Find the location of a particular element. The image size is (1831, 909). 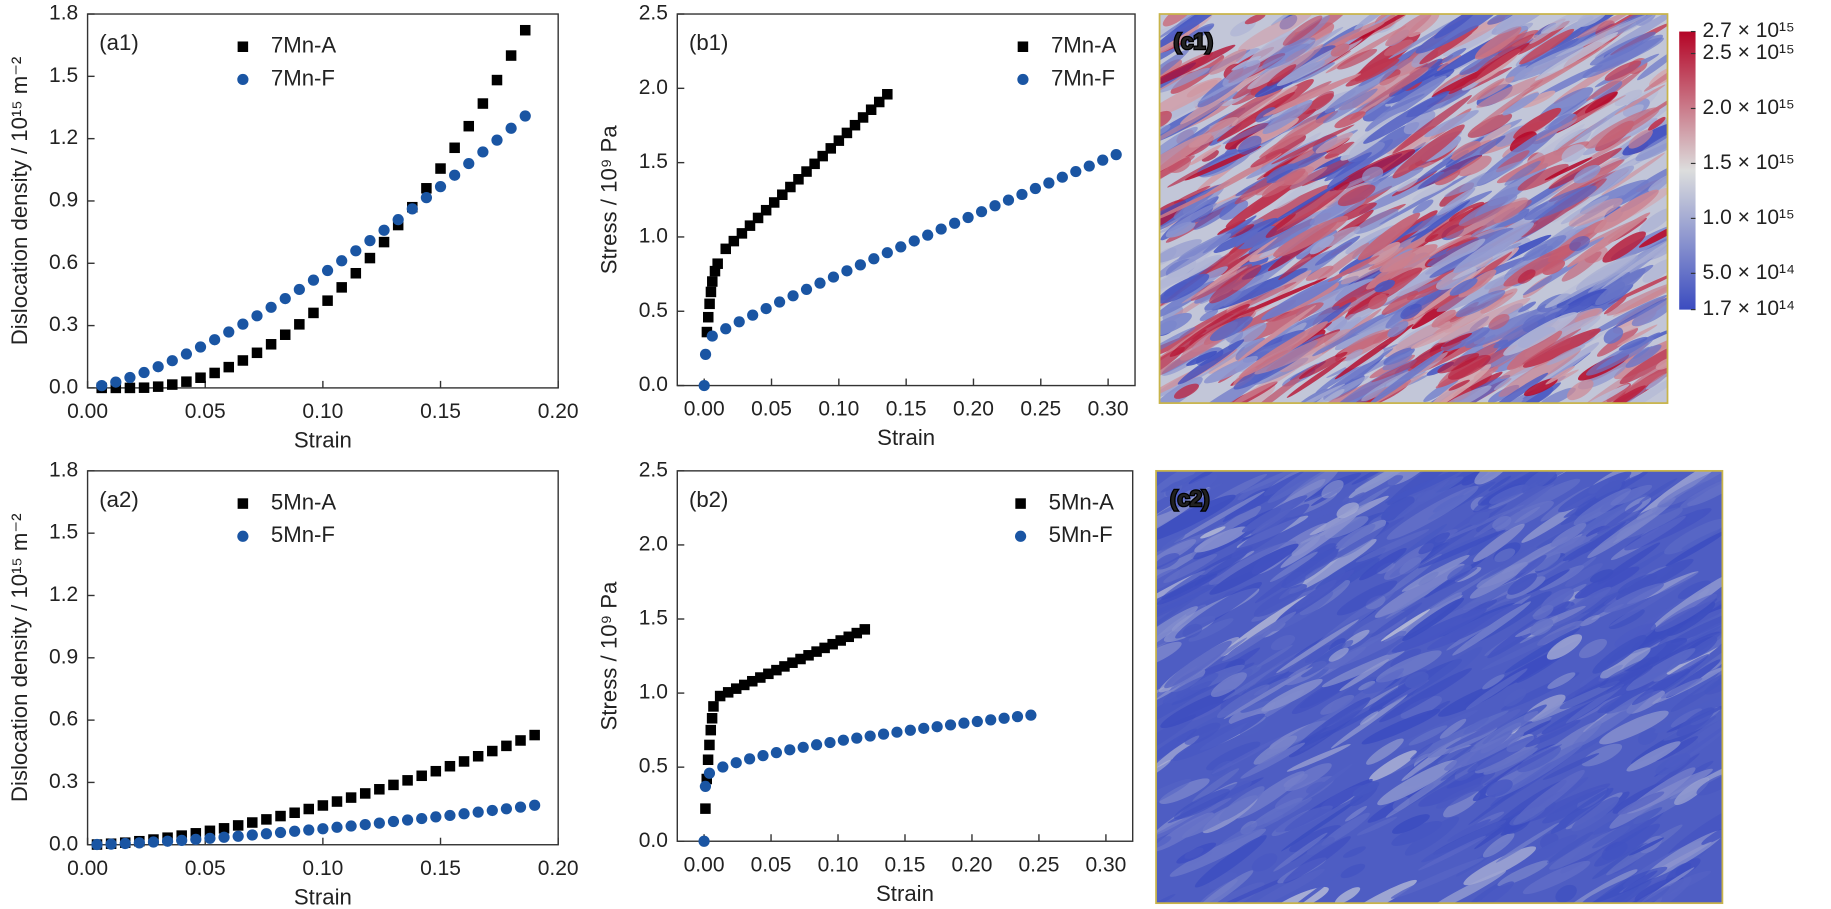

panel-label: (b1) is located at coordinates (708, 42).